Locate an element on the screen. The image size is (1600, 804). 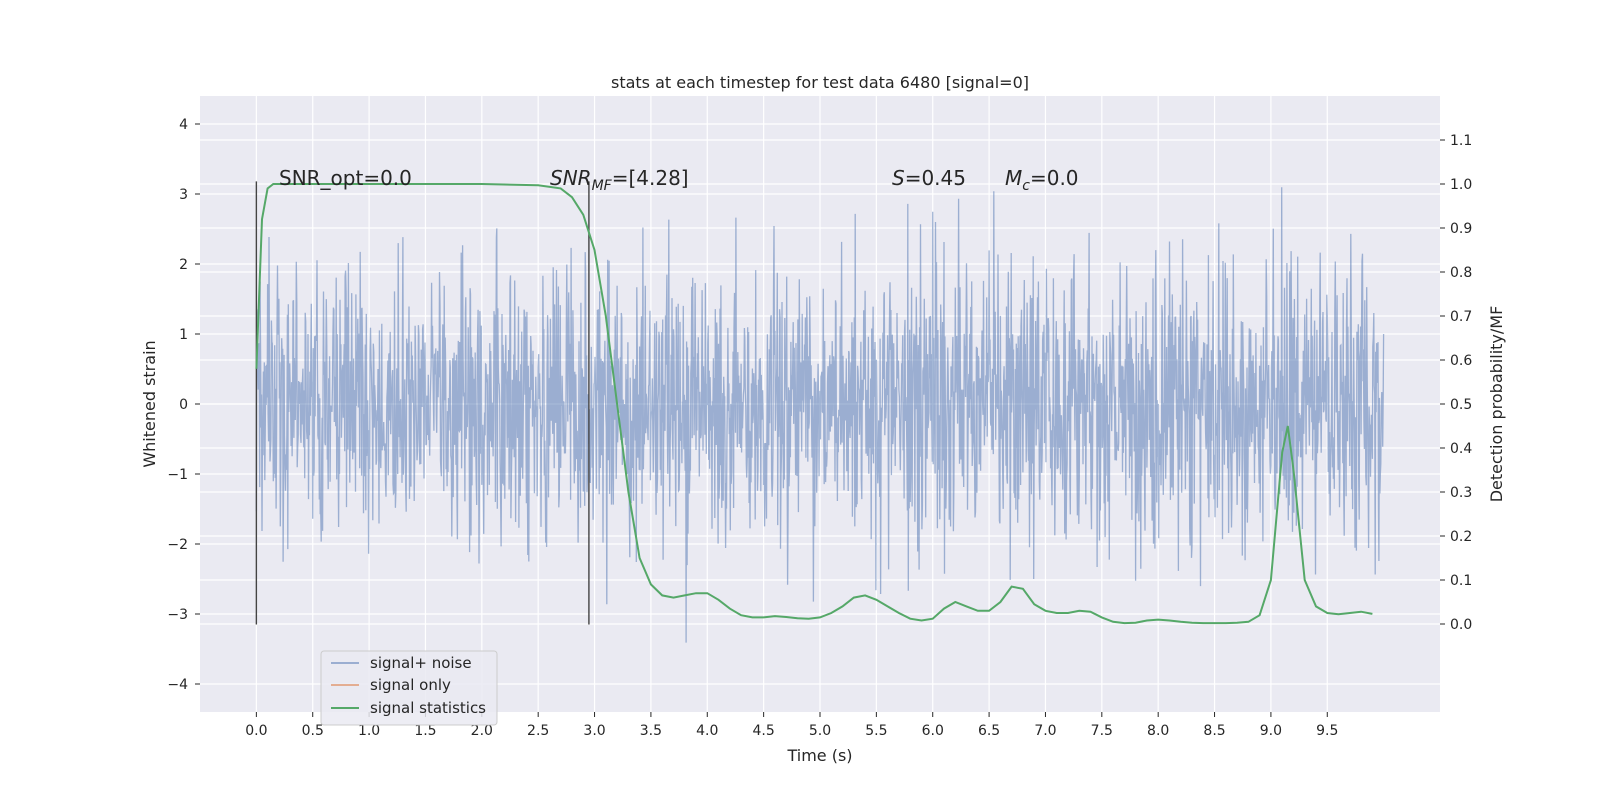
annotation-s: S=0.45 is located at coordinates (929, 178).